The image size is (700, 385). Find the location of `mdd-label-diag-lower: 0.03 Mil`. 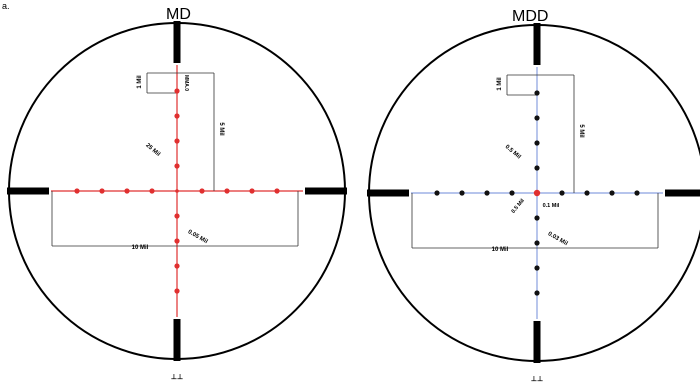

mdd-label-diag-lower: 0.03 Mil is located at coordinates (558, 239).